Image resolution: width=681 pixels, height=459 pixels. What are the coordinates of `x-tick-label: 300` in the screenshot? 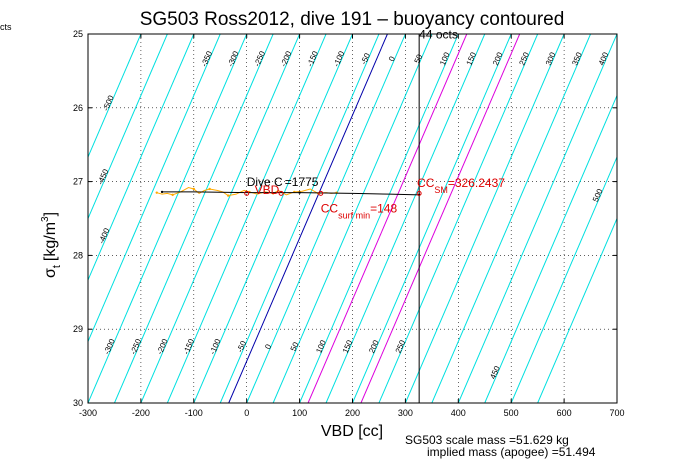 It's located at (405, 413).